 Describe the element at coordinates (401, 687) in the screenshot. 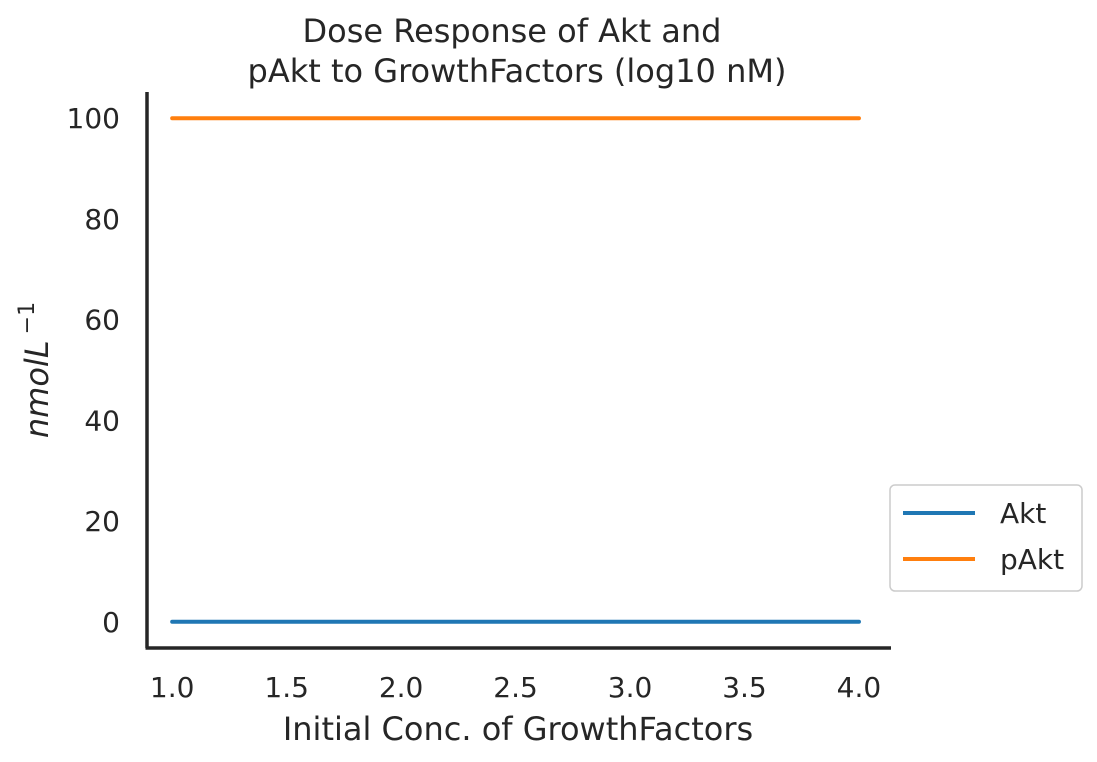

I see `x-tick-label: 2.0` at that location.